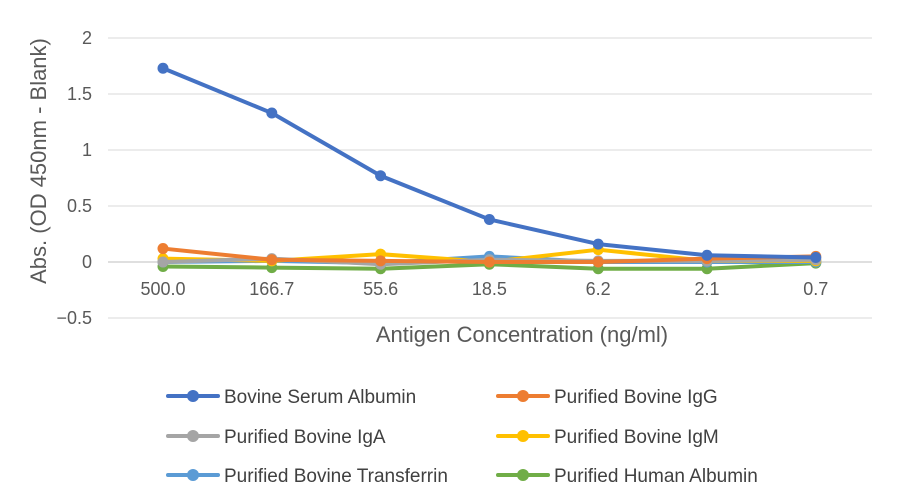 The image size is (901, 501). I want to click on x-tick-label: 2.1, so click(706, 289).